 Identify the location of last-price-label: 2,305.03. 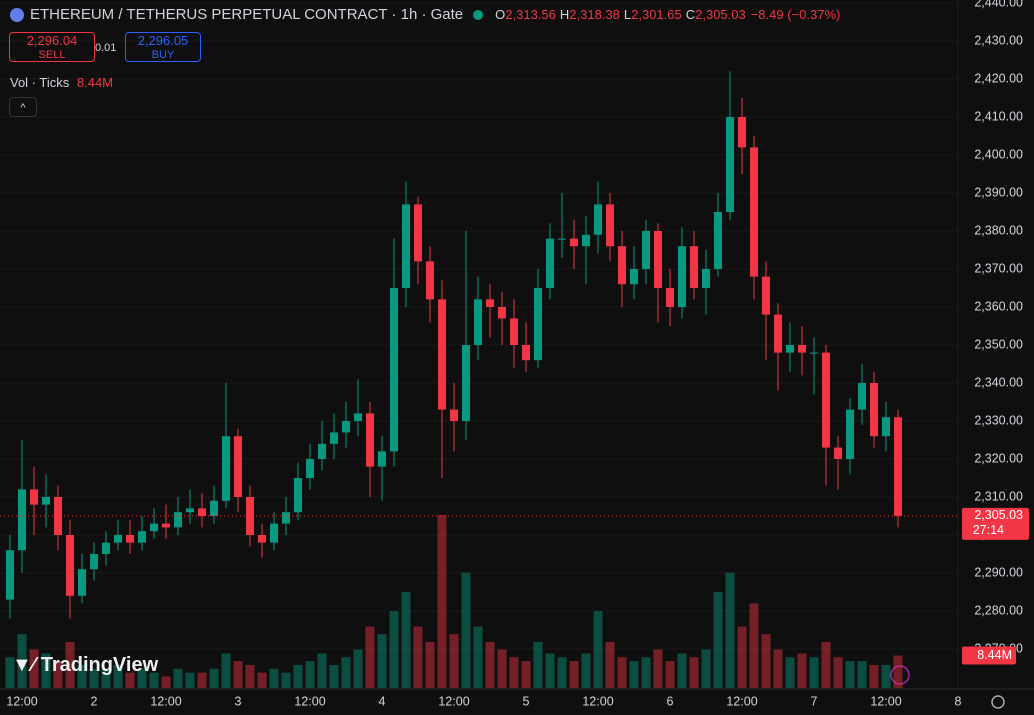
(998, 515).